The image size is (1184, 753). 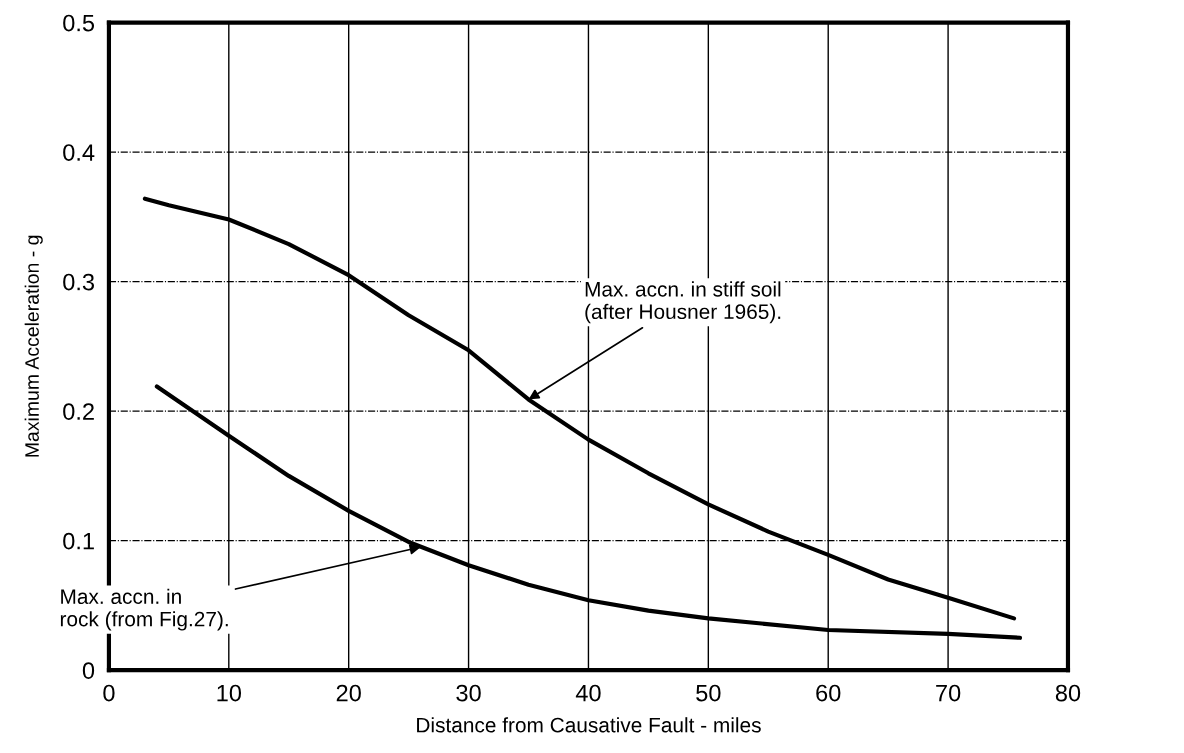 I want to click on x-tick-label: 80, so click(x=1068, y=693).